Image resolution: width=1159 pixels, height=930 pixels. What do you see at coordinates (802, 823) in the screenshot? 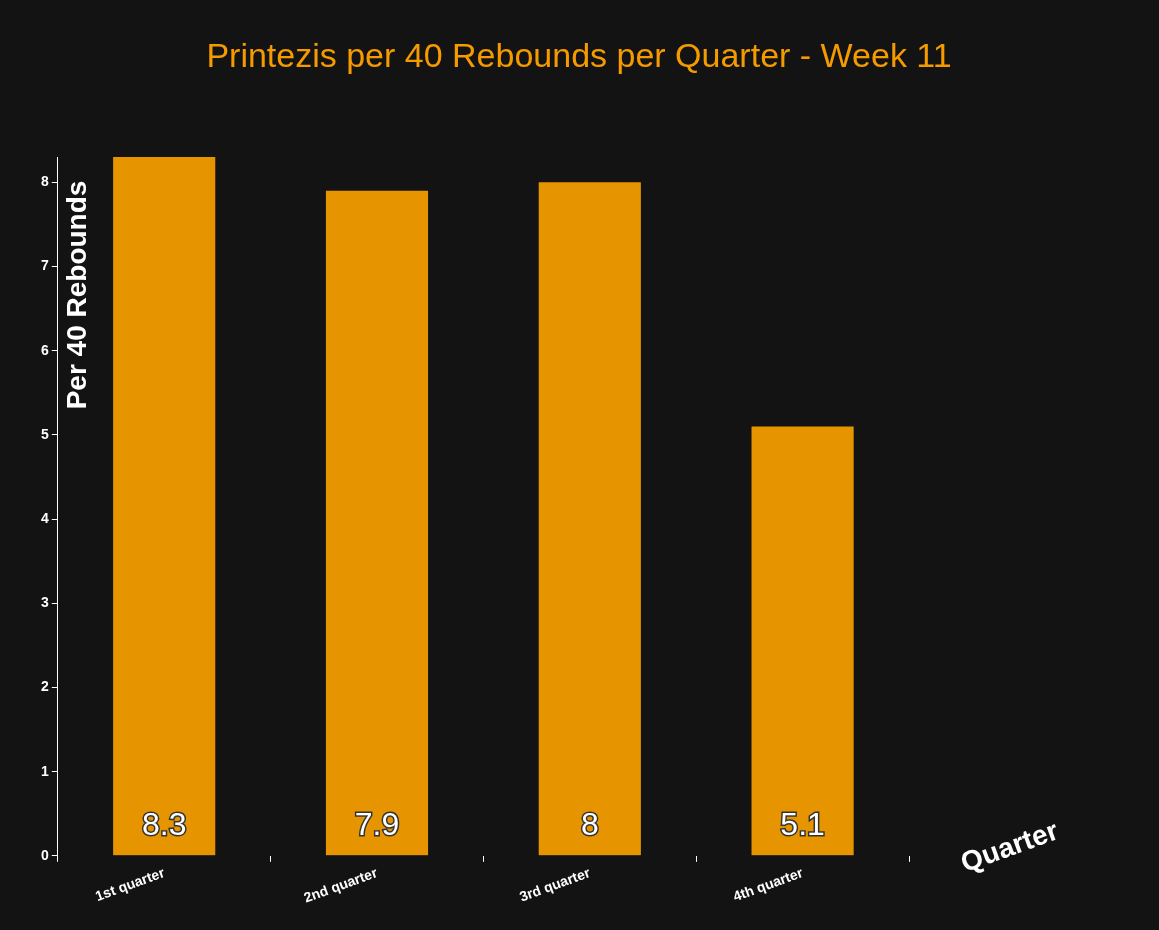
I see `data-label: 5.1` at bounding box center [802, 823].